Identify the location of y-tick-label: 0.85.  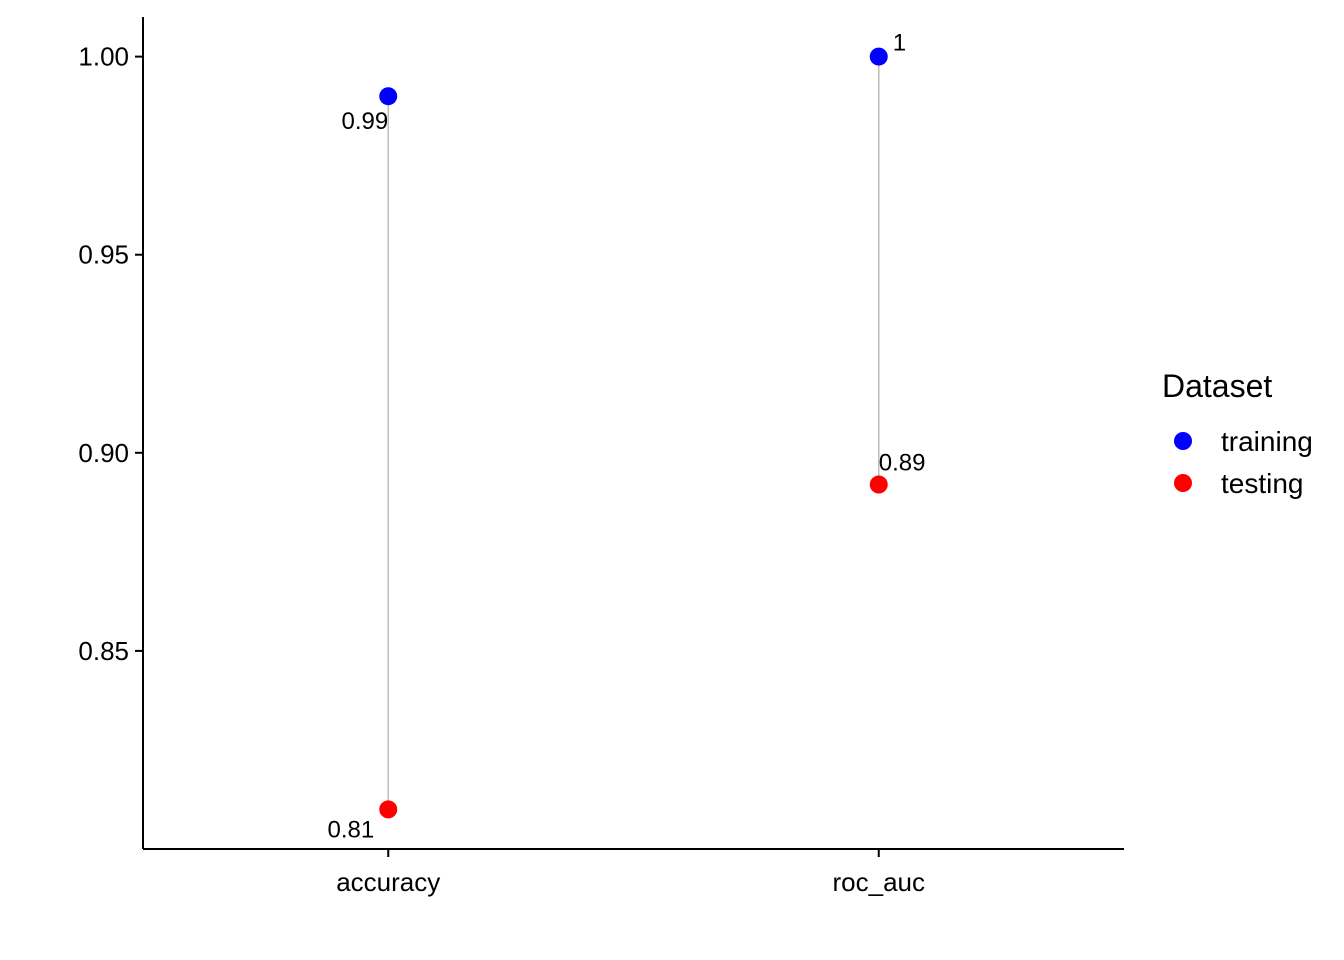
(103, 651).